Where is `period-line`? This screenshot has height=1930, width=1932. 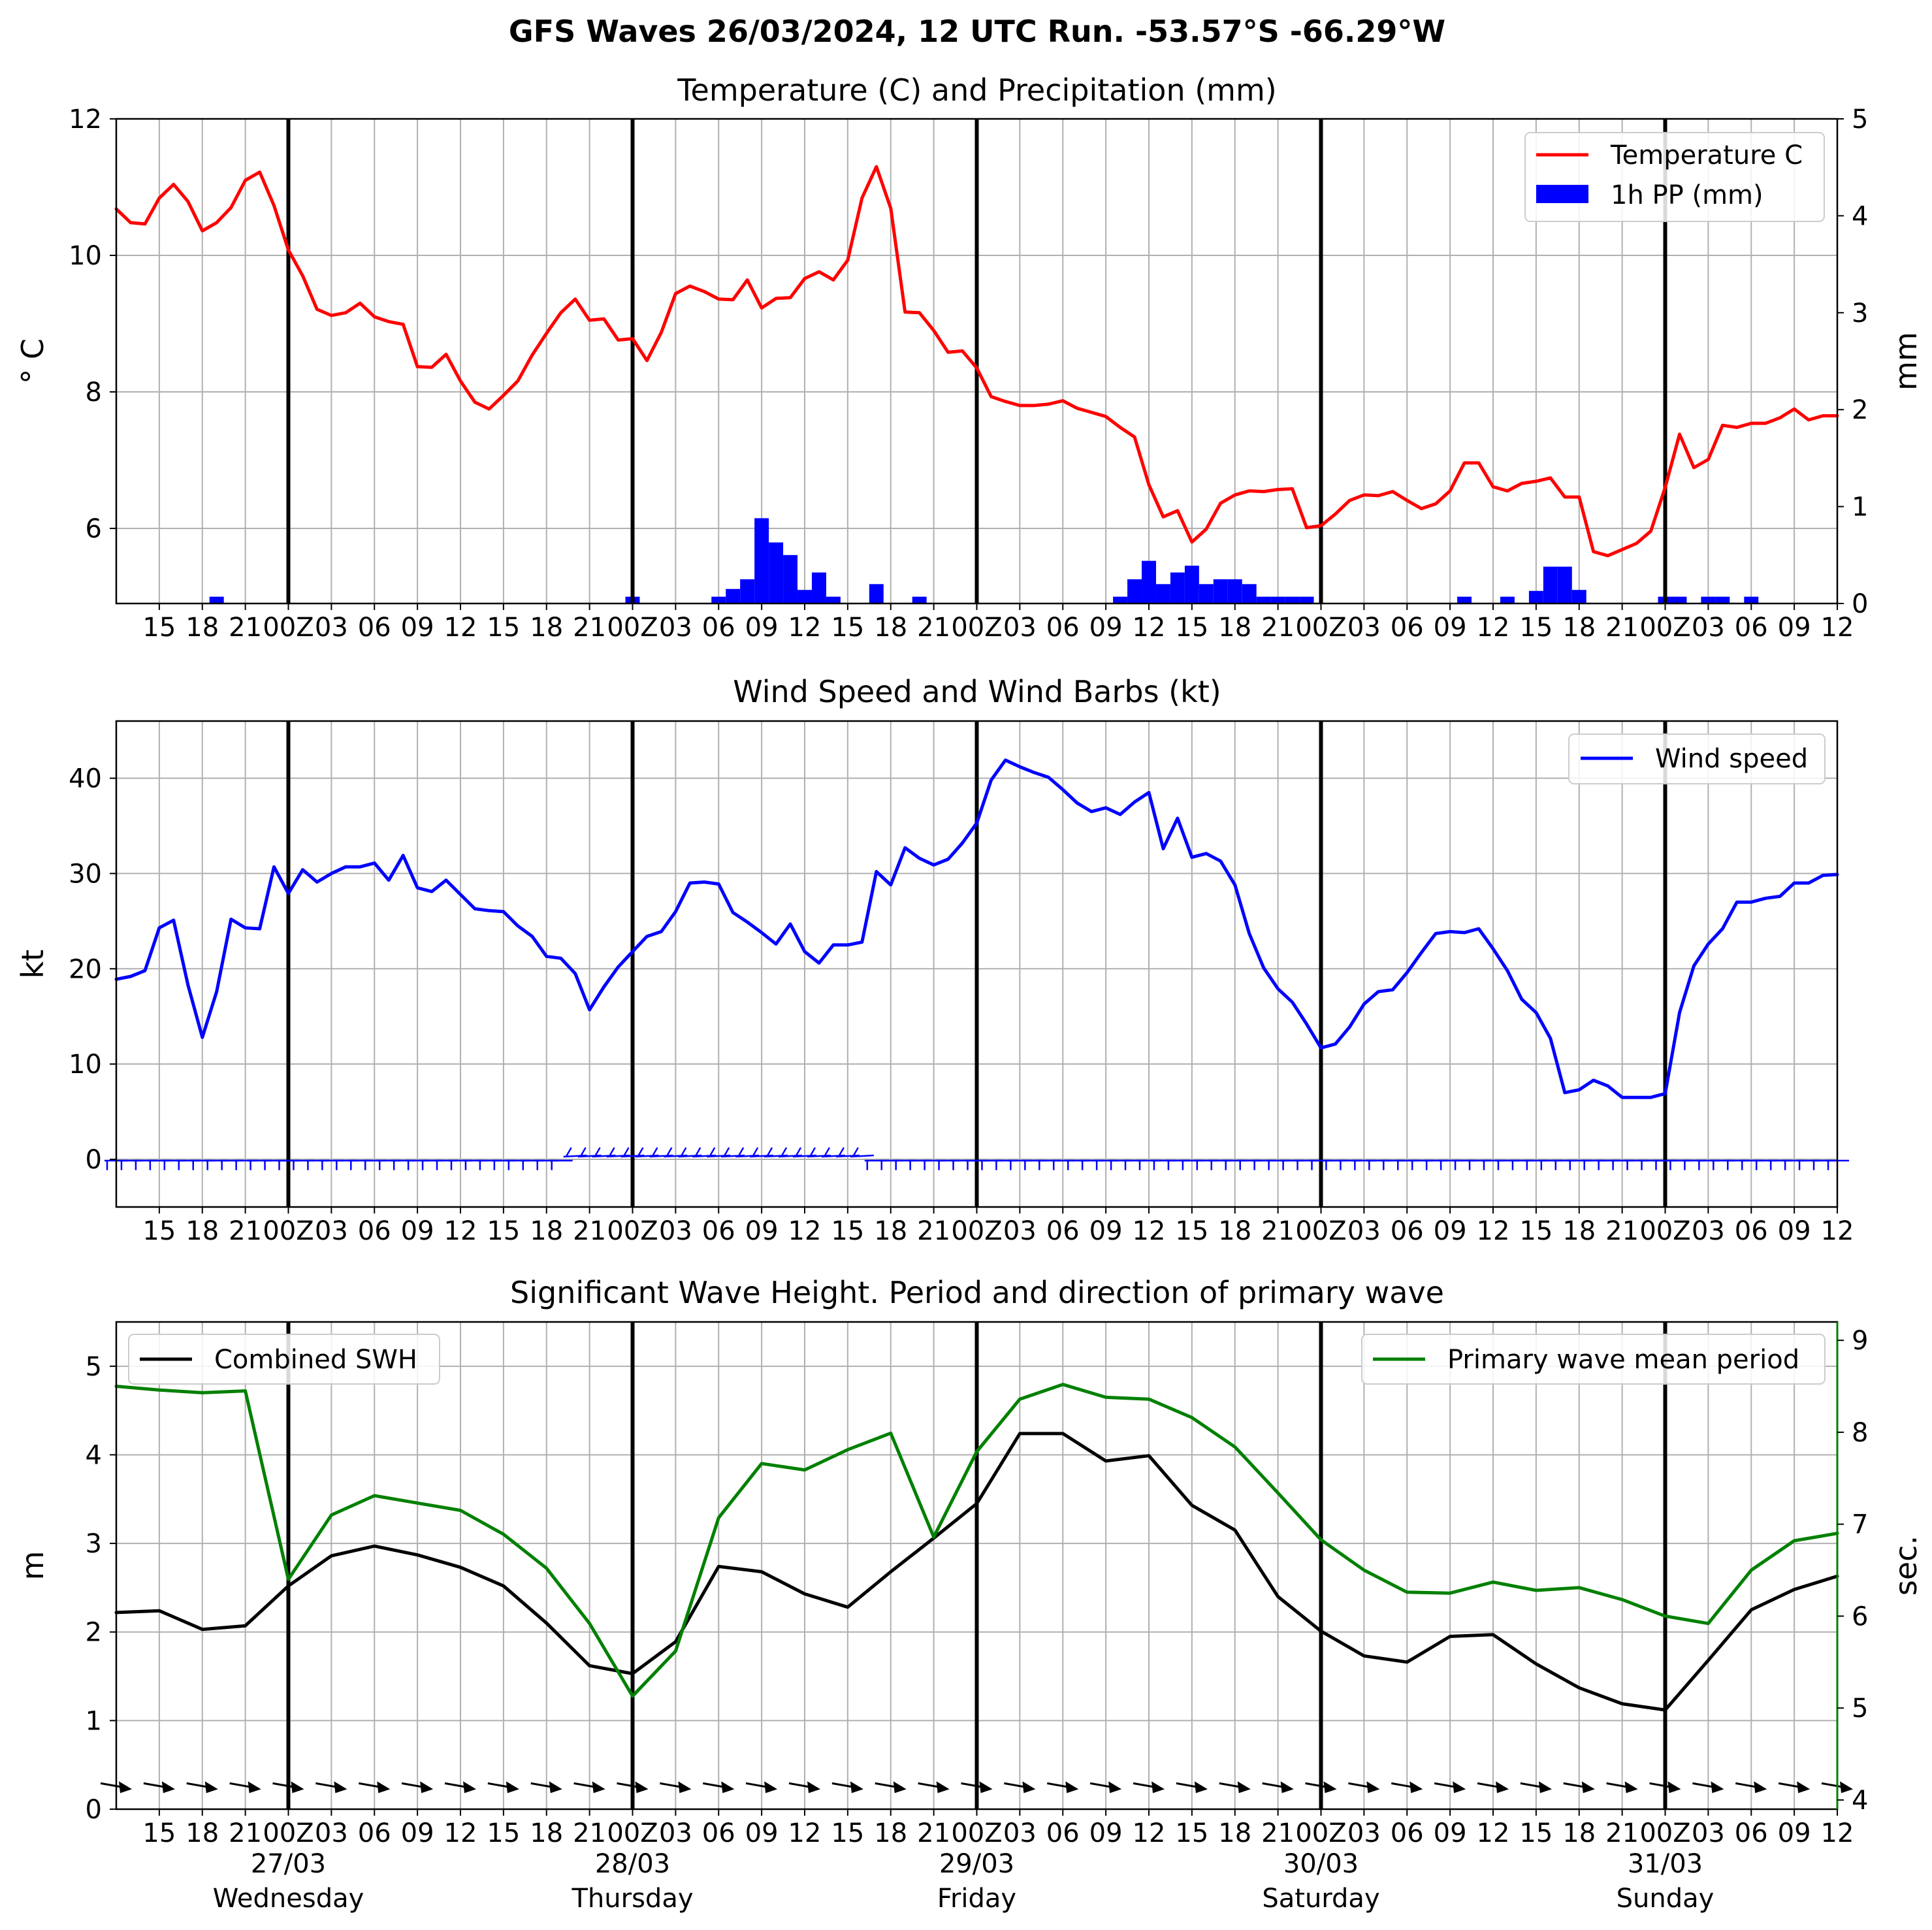 period-line is located at coordinates (976, 1541).